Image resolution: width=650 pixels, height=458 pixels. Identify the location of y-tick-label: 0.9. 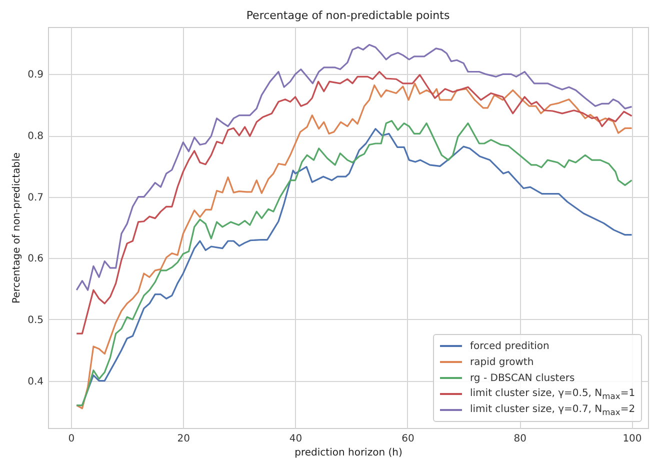
(36, 75).